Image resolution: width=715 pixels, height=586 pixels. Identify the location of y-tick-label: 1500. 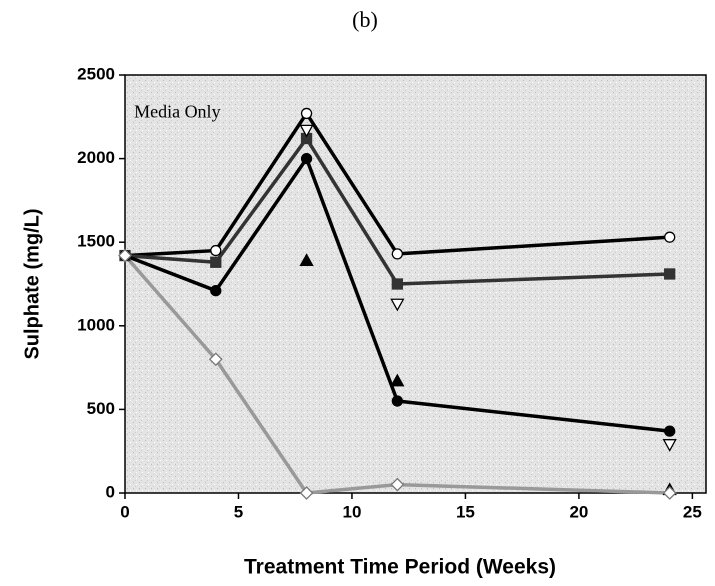
(96, 241).